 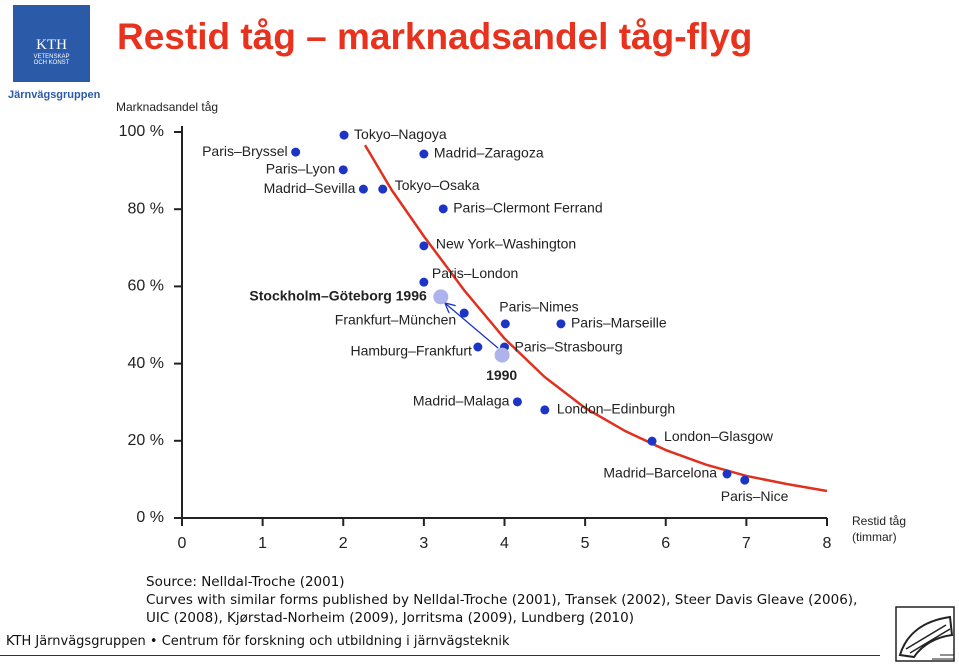 I want to click on x-tick-label: 8, so click(x=827, y=543).